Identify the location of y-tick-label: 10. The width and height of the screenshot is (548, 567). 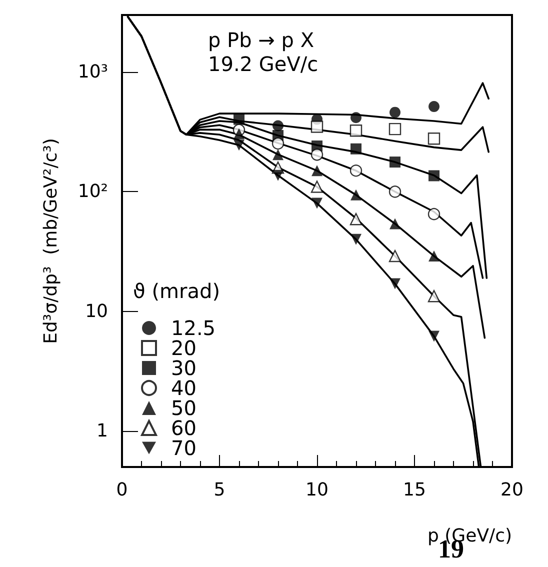
(96, 311).